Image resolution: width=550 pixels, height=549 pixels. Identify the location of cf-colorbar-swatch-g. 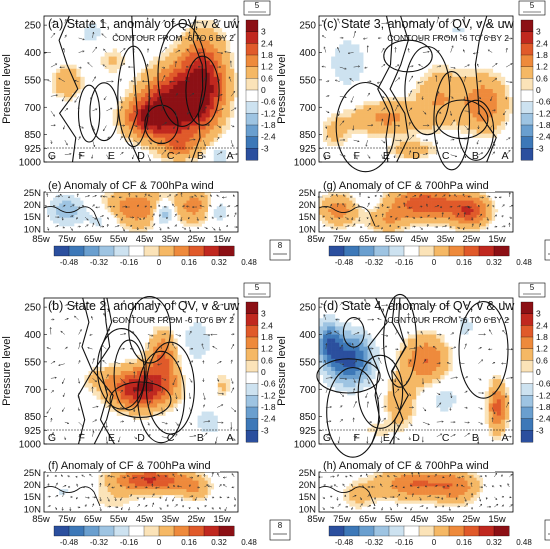
(501, 251).